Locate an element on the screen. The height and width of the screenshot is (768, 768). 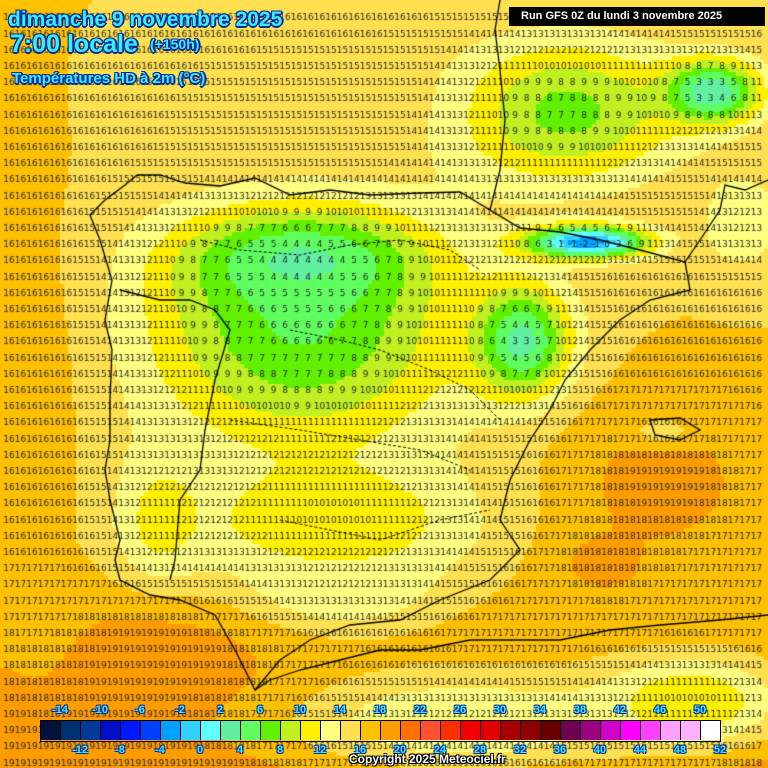
legend-tick-label: 46 is located at coordinates (660, 710).